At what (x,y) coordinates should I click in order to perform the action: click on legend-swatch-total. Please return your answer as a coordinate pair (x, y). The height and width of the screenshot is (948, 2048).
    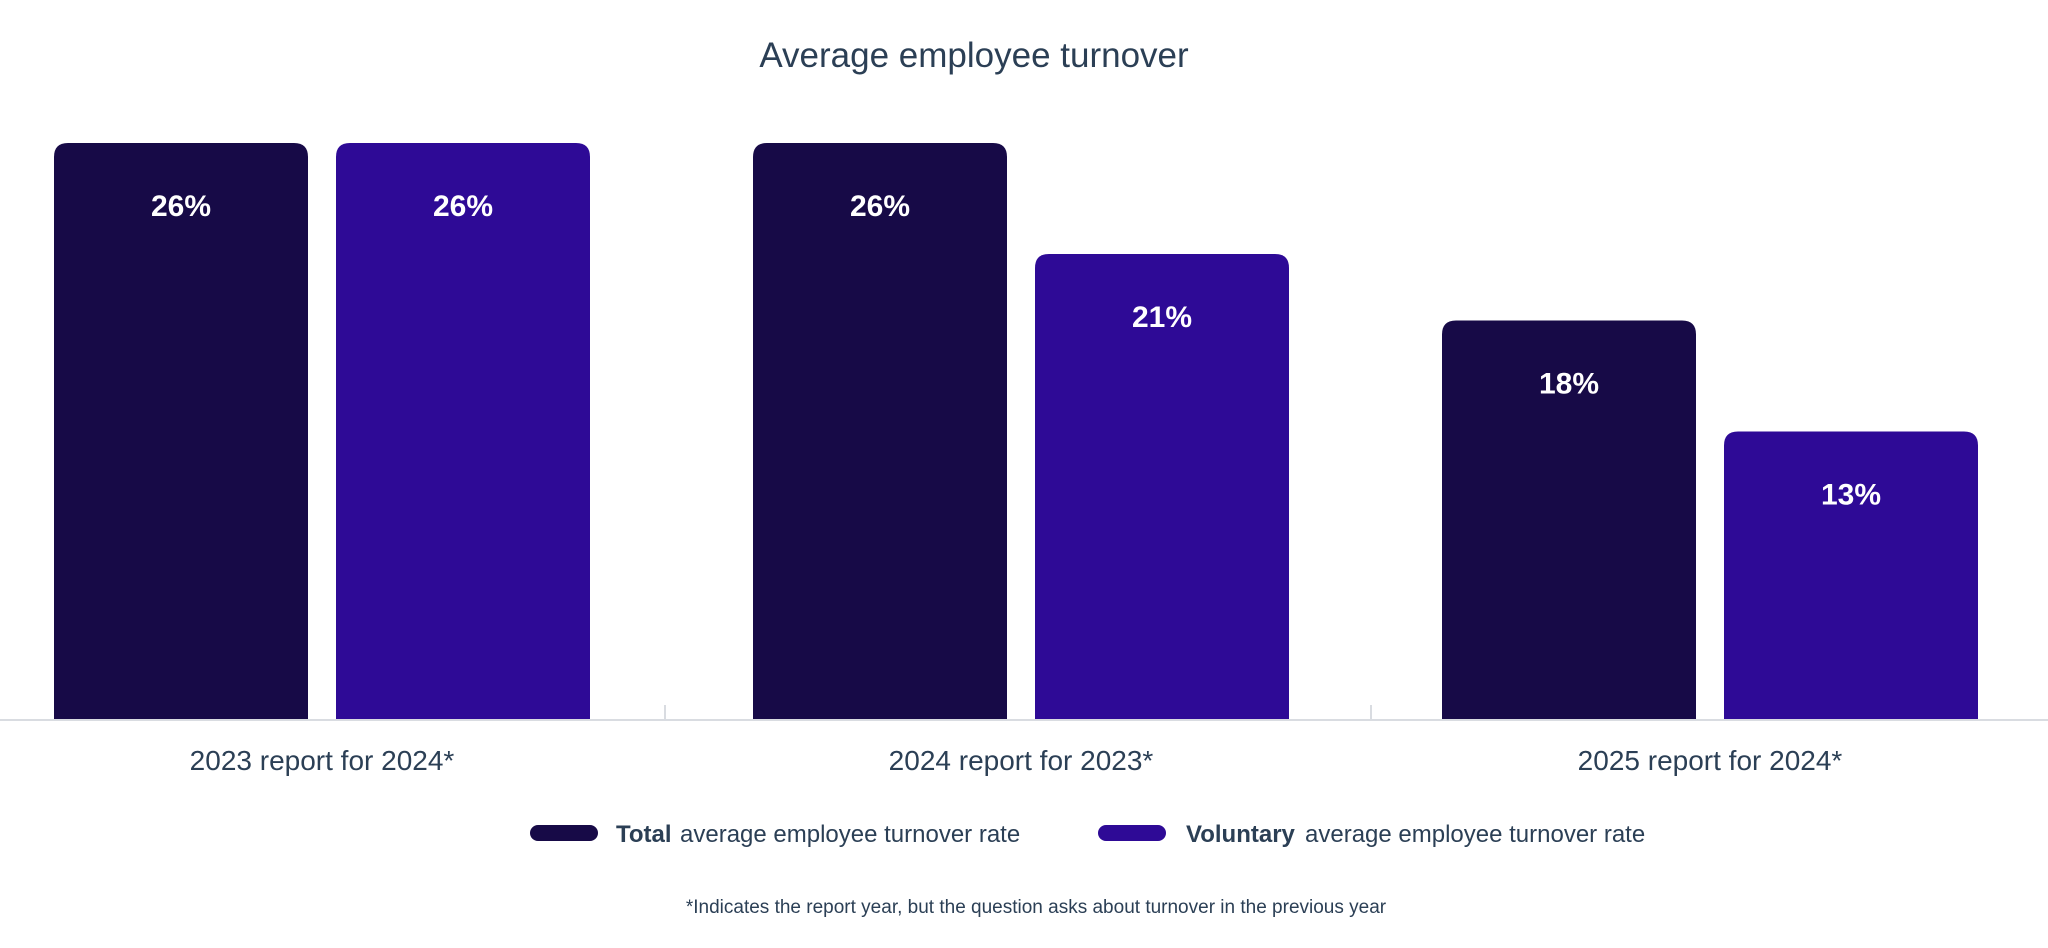
    Looking at the image, I should click on (564, 833).